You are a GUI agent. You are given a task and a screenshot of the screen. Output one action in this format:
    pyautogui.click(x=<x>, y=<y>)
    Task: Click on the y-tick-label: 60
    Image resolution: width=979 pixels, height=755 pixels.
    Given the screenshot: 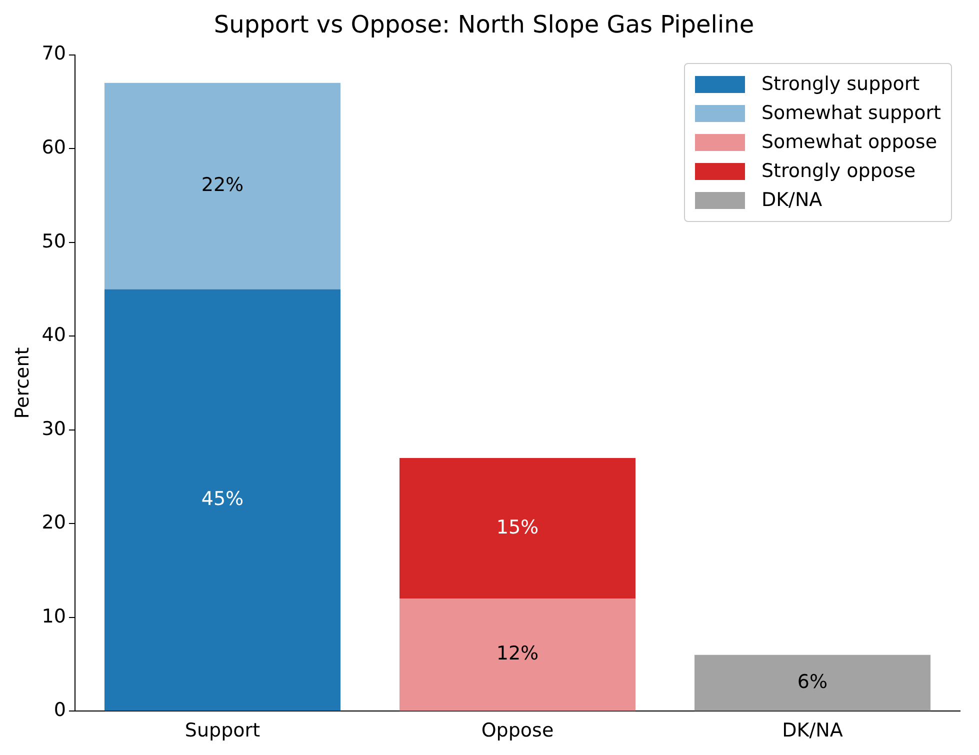 What is the action you would take?
    pyautogui.click(x=54, y=147)
    